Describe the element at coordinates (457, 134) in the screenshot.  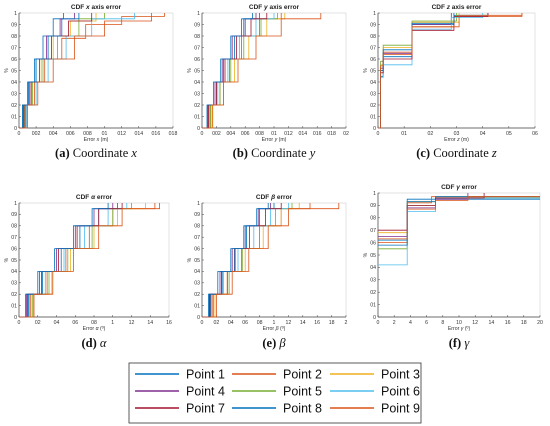
I see `x-tick-label: 03` at that location.